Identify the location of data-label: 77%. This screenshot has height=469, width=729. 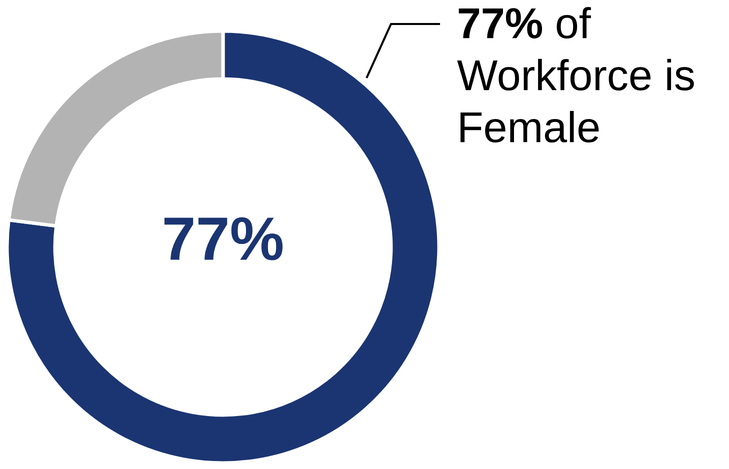
(223, 238).